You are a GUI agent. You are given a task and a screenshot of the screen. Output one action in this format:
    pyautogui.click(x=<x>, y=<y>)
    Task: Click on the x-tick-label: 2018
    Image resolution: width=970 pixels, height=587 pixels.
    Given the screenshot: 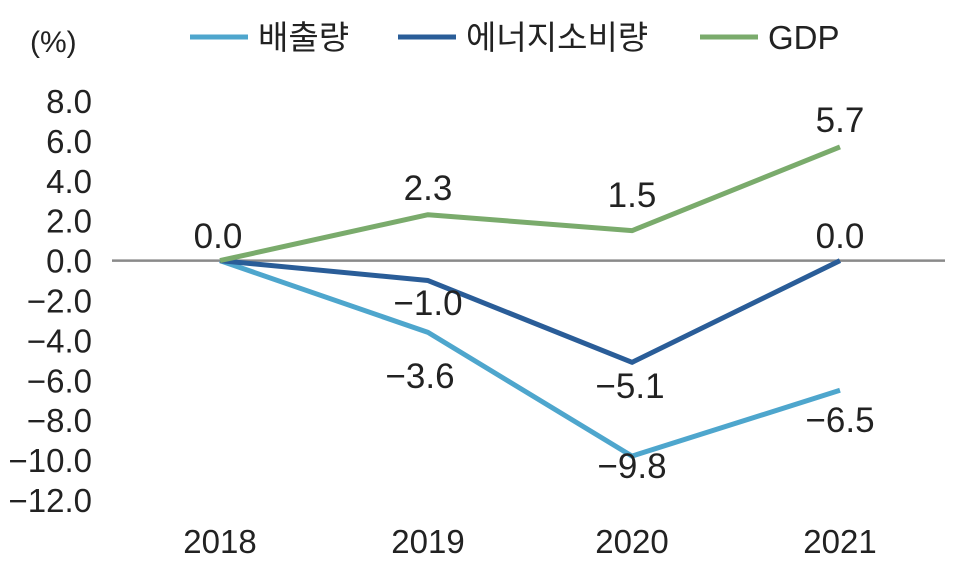 What is the action you would take?
    pyautogui.click(x=219, y=541)
    